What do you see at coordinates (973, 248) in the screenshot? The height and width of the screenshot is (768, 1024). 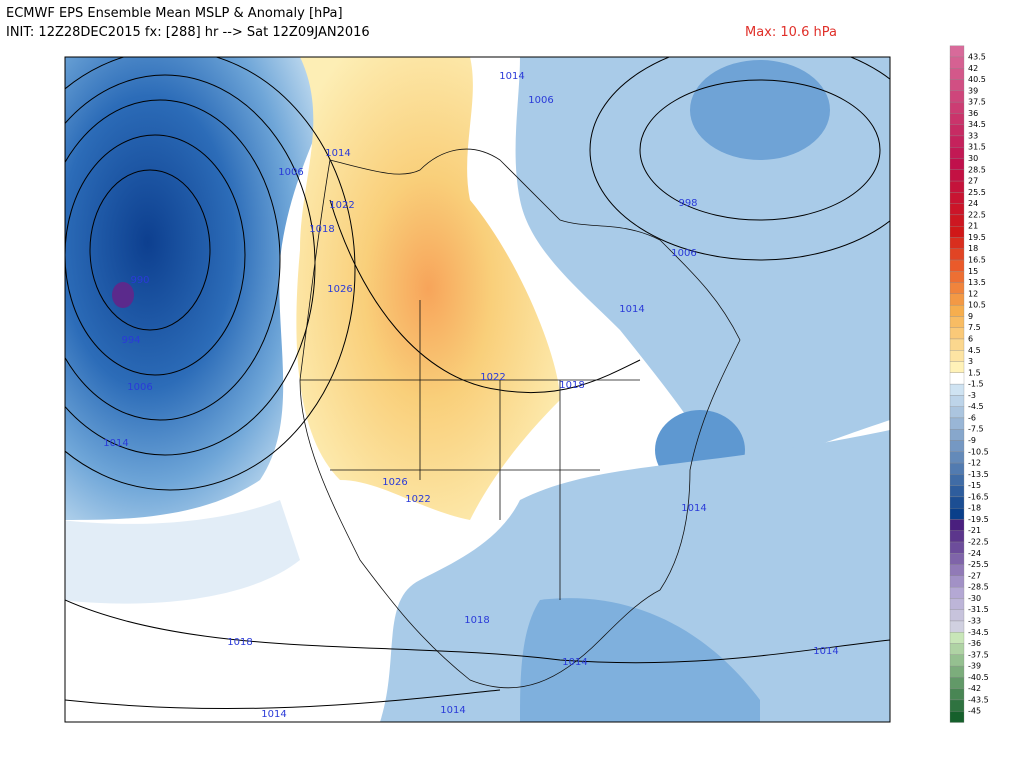 I see `colorbar-label: 18` at bounding box center [973, 248].